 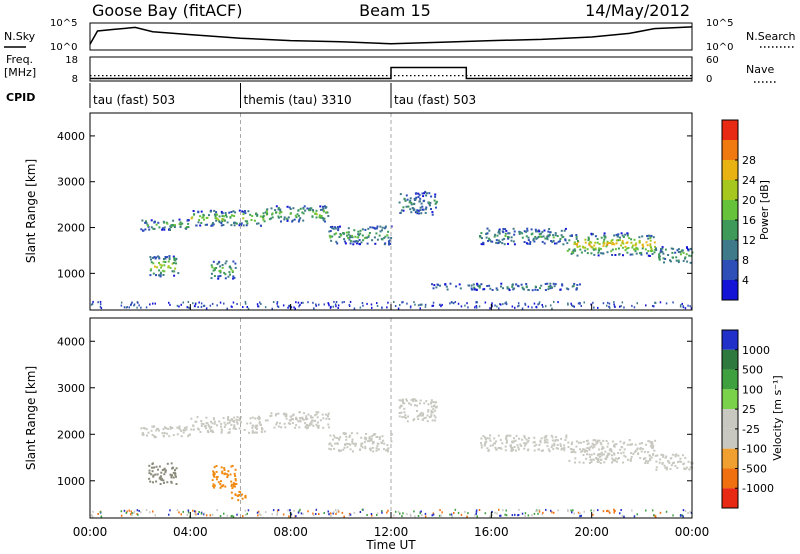 What do you see at coordinates (749, 180) in the screenshot?
I see `power-colorbar-tick-label: 24` at bounding box center [749, 180].